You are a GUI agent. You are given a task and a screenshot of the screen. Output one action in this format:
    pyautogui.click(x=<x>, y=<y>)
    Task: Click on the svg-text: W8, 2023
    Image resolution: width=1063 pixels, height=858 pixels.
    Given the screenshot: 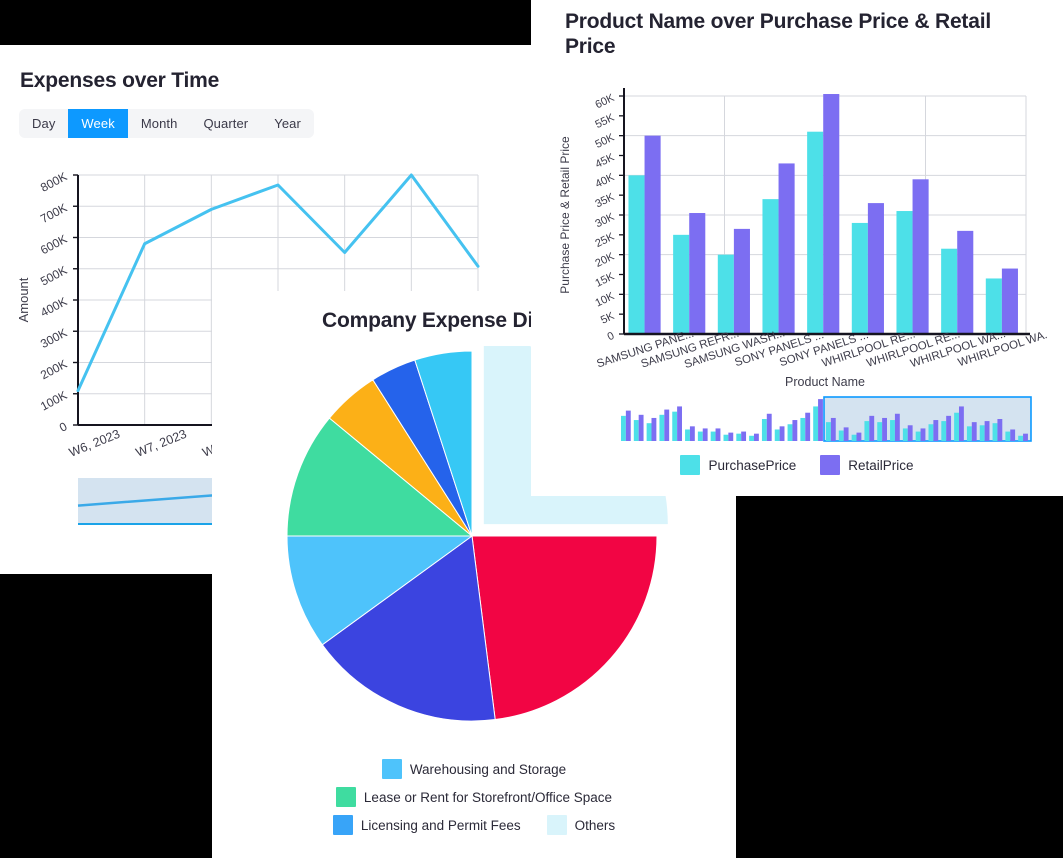 What is the action you would take?
    pyautogui.click(x=206, y=443)
    